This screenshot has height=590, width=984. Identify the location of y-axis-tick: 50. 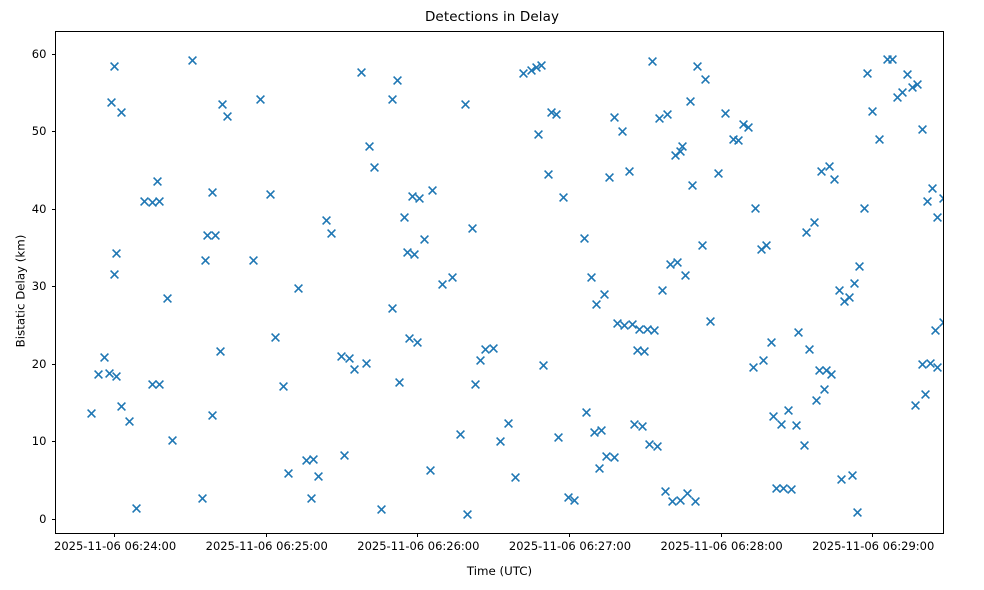
(44, 131).